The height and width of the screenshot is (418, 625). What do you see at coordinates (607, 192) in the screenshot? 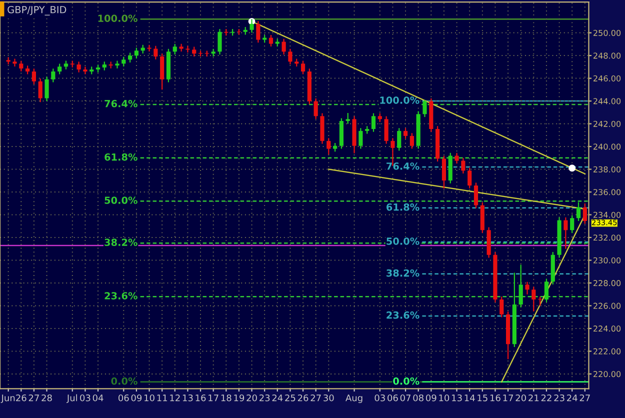
I see `y-tick-label: 236.00` at bounding box center [607, 192].